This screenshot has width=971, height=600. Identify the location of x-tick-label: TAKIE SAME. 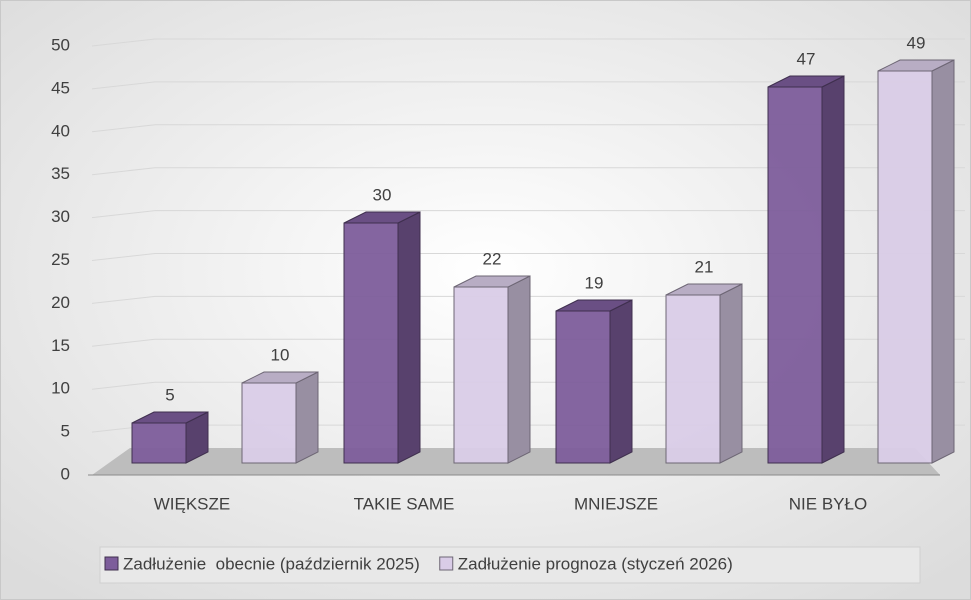
(404, 503).